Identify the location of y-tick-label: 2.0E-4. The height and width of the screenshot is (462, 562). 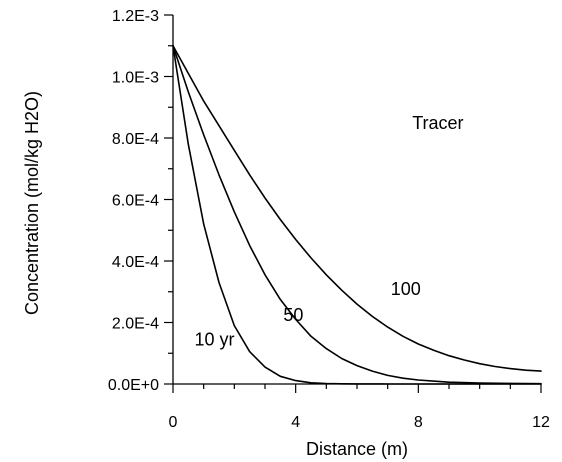
(135, 324).